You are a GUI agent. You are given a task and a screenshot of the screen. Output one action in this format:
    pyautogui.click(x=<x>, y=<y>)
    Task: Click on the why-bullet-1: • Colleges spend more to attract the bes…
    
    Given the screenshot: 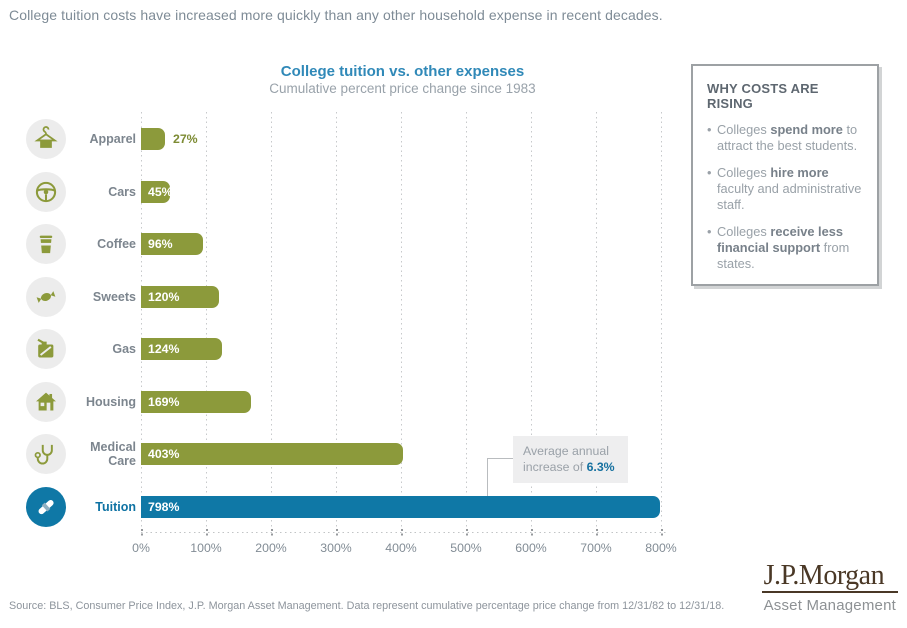 What is the action you would take?
    pyautogui.click(x=786, y=138)
    